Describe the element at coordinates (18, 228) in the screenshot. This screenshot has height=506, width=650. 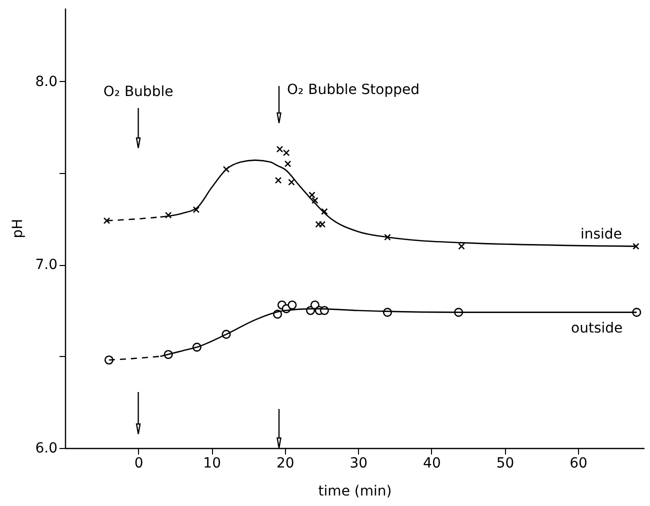
I see `y-axis-title: pH` at that location.